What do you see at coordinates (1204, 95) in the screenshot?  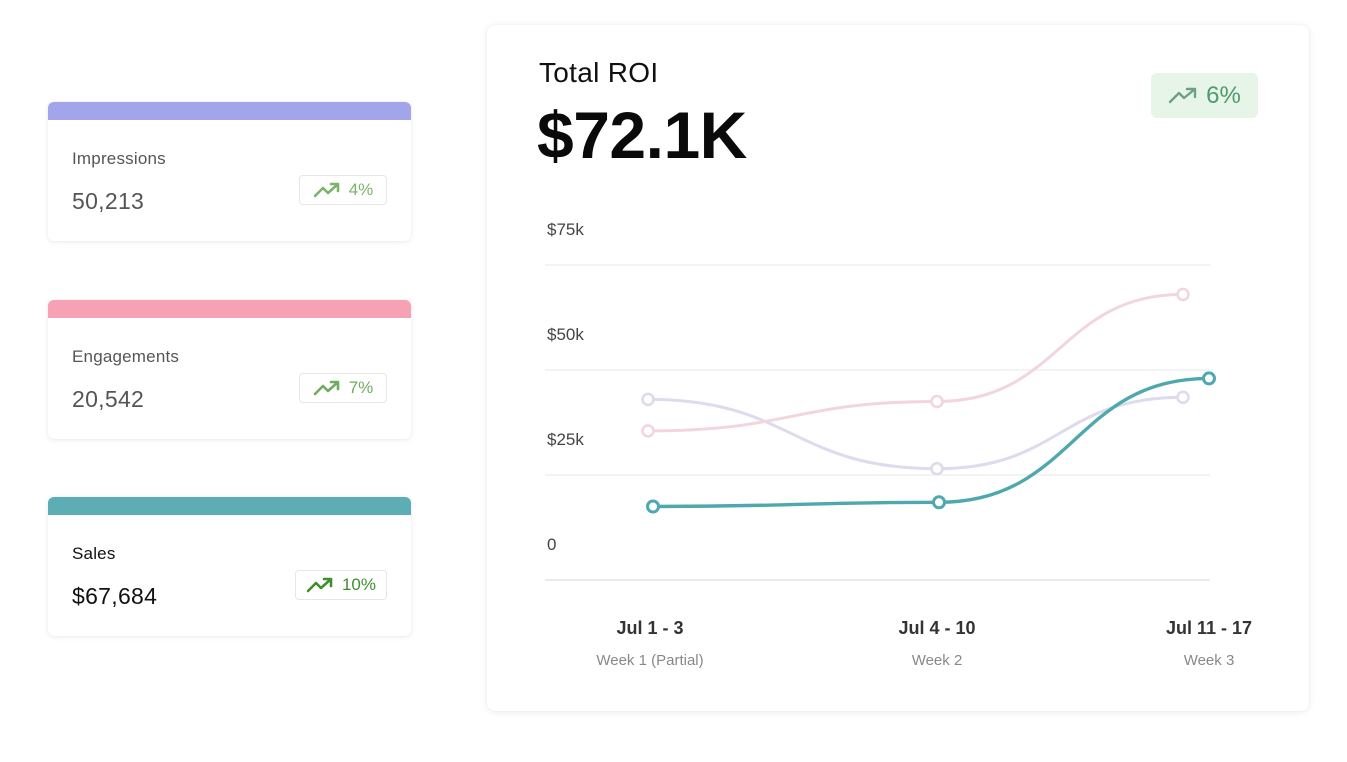 I see `roi-change-badge: 6%` at bounding box center [1204, 95].